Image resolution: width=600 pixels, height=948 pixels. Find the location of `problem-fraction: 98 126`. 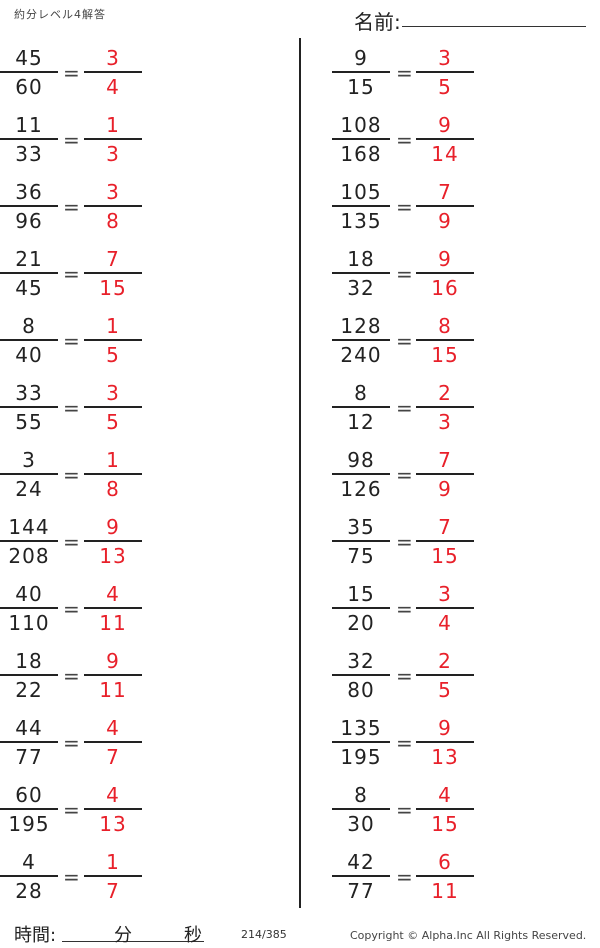

problem-fraction: 98 126 is located at coordinates (361, 474).